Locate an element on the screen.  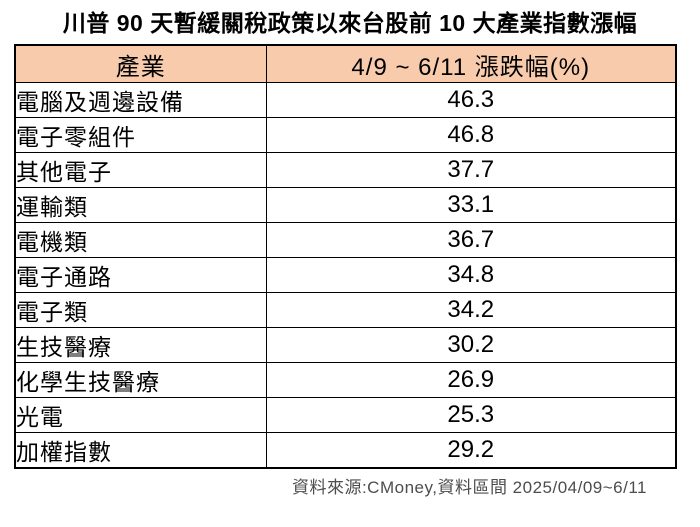
change-percent-cell: 46.3 is located at coordinates (471, 100).